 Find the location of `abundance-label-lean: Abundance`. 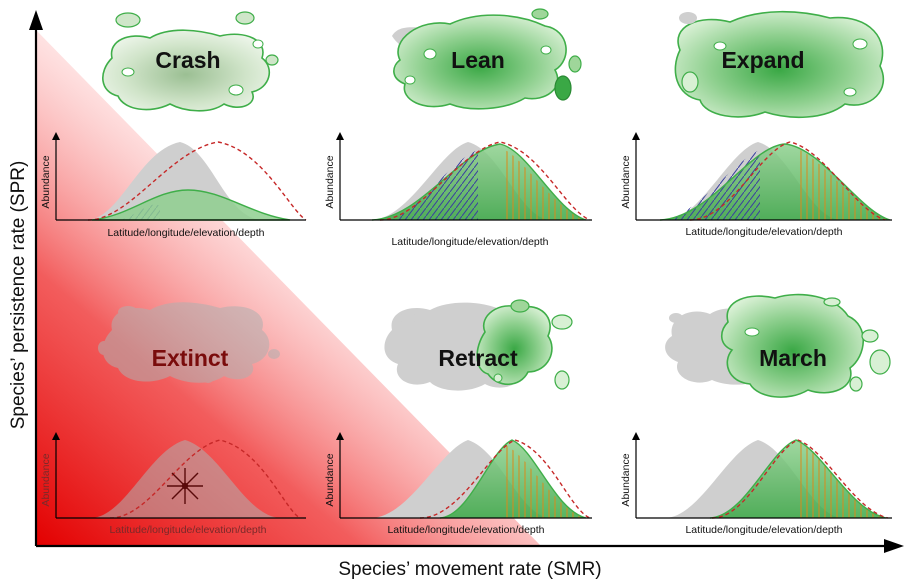

abundance-label-lean: Abundance is located at coordinates (330, 181).